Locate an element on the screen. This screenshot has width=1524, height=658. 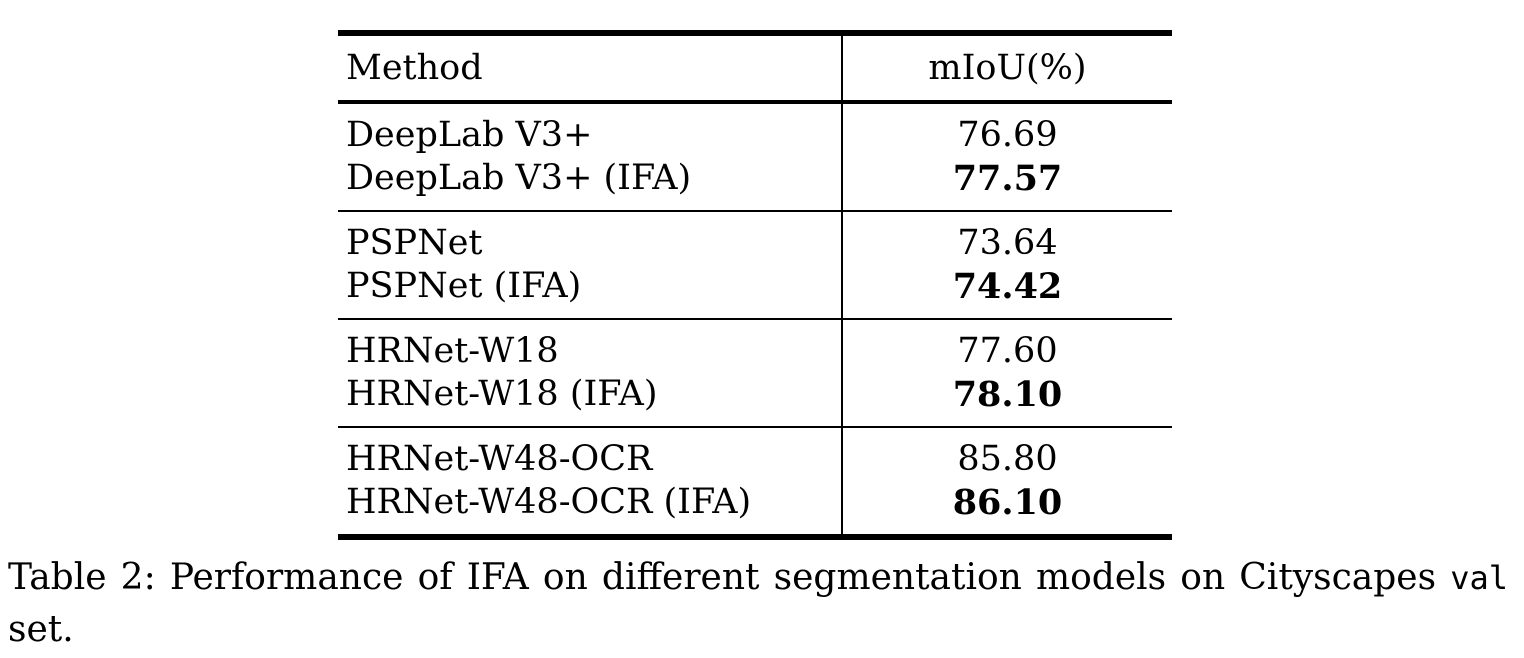
caption-code: val is located at coordinates (1479, 578).